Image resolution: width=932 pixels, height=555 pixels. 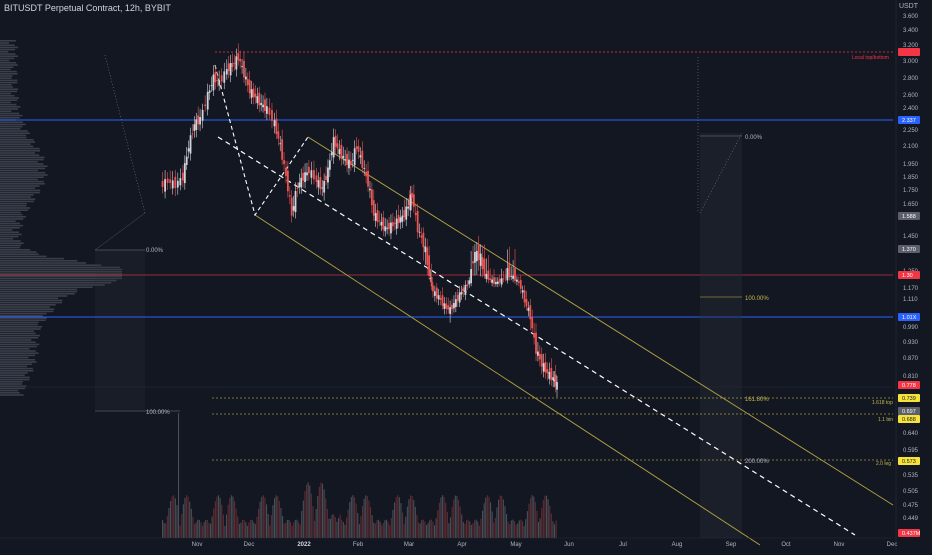 What do you see at coordinates (911, 434) in the screenshot?
I see `price-tick-label: 0.640` at bounding box center [911, 434].